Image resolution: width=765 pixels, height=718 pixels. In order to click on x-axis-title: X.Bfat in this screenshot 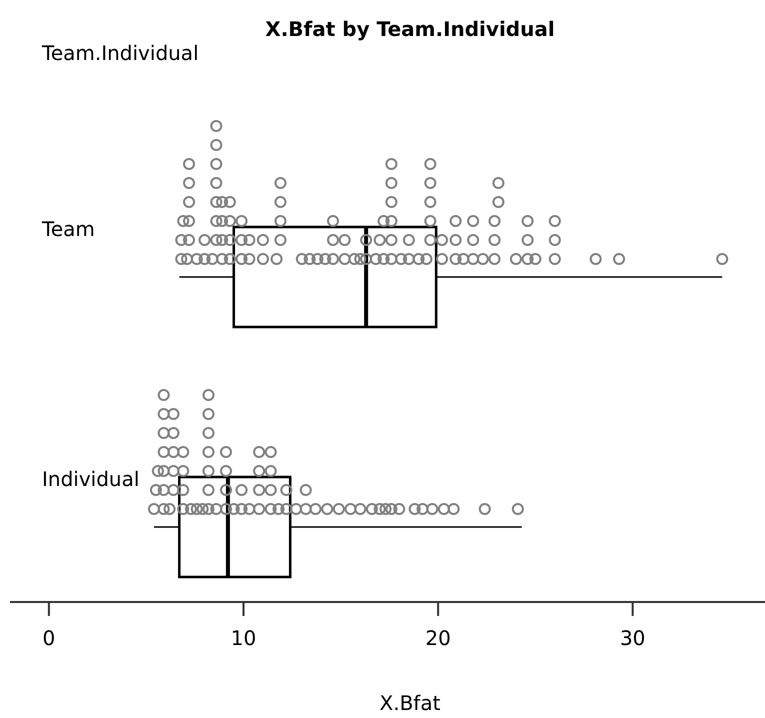, I will do `click(410, 703)`.